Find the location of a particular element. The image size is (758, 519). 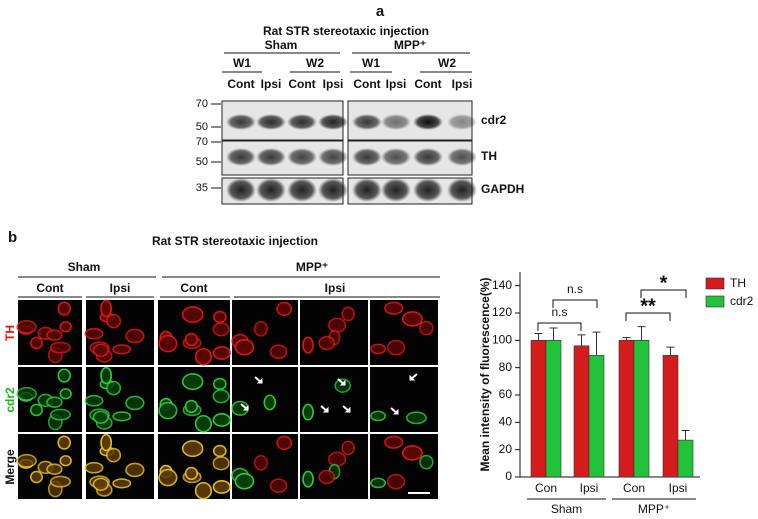

week-label: W2 is located at coordinates (315, 63).